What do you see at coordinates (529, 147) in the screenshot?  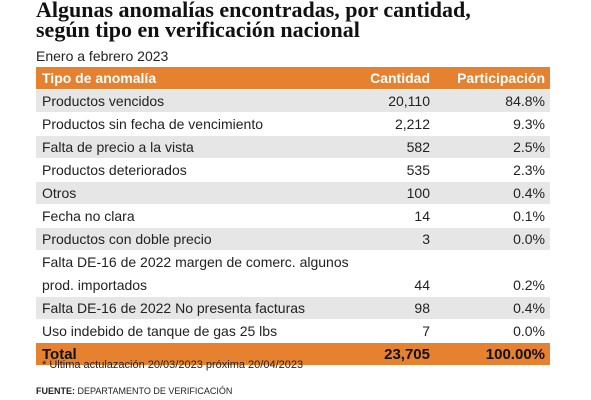 I see `cell-participacion: 2.5%` at bounding box center [529, 147].